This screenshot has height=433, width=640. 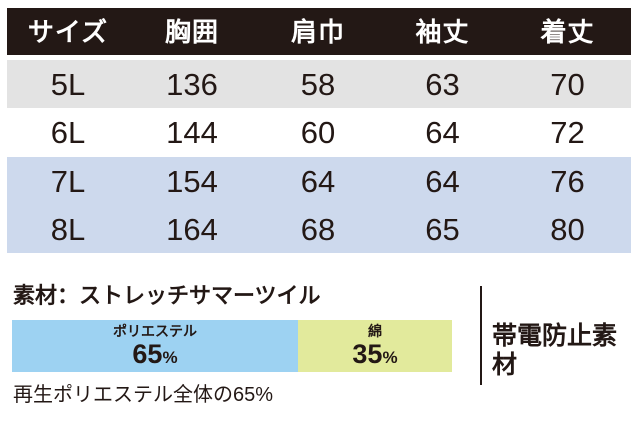 What do you see at coordinates (192, 84) in the screenshot?
I see `cell-chest: 136` at bounding box center [192, 84].